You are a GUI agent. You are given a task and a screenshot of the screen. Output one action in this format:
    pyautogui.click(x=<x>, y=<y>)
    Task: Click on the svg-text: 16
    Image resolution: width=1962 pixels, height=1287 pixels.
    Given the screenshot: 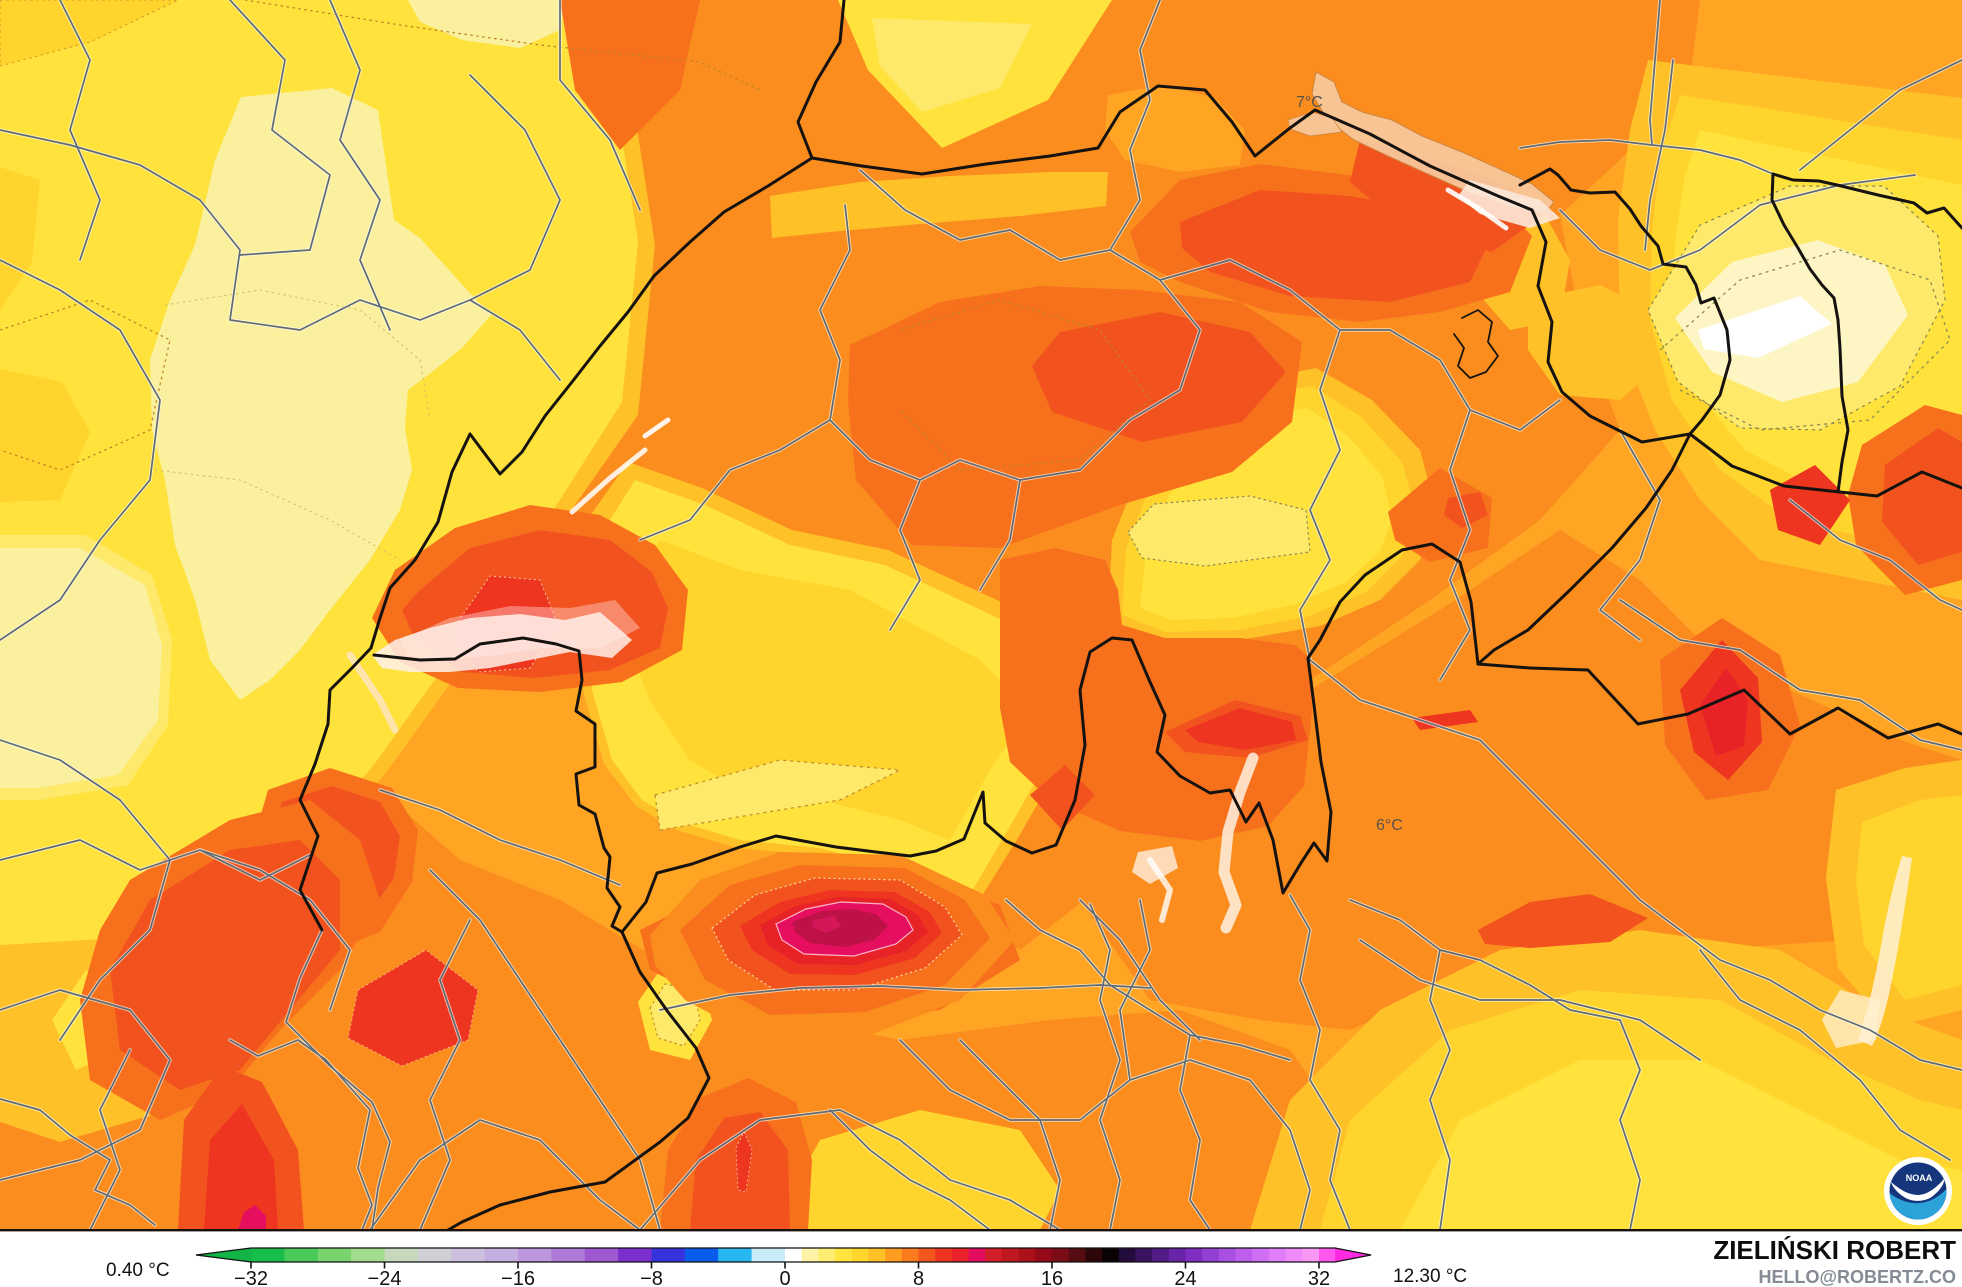 What is the action you would take?
    pyautogui.click(x=1052, y=1277)
    